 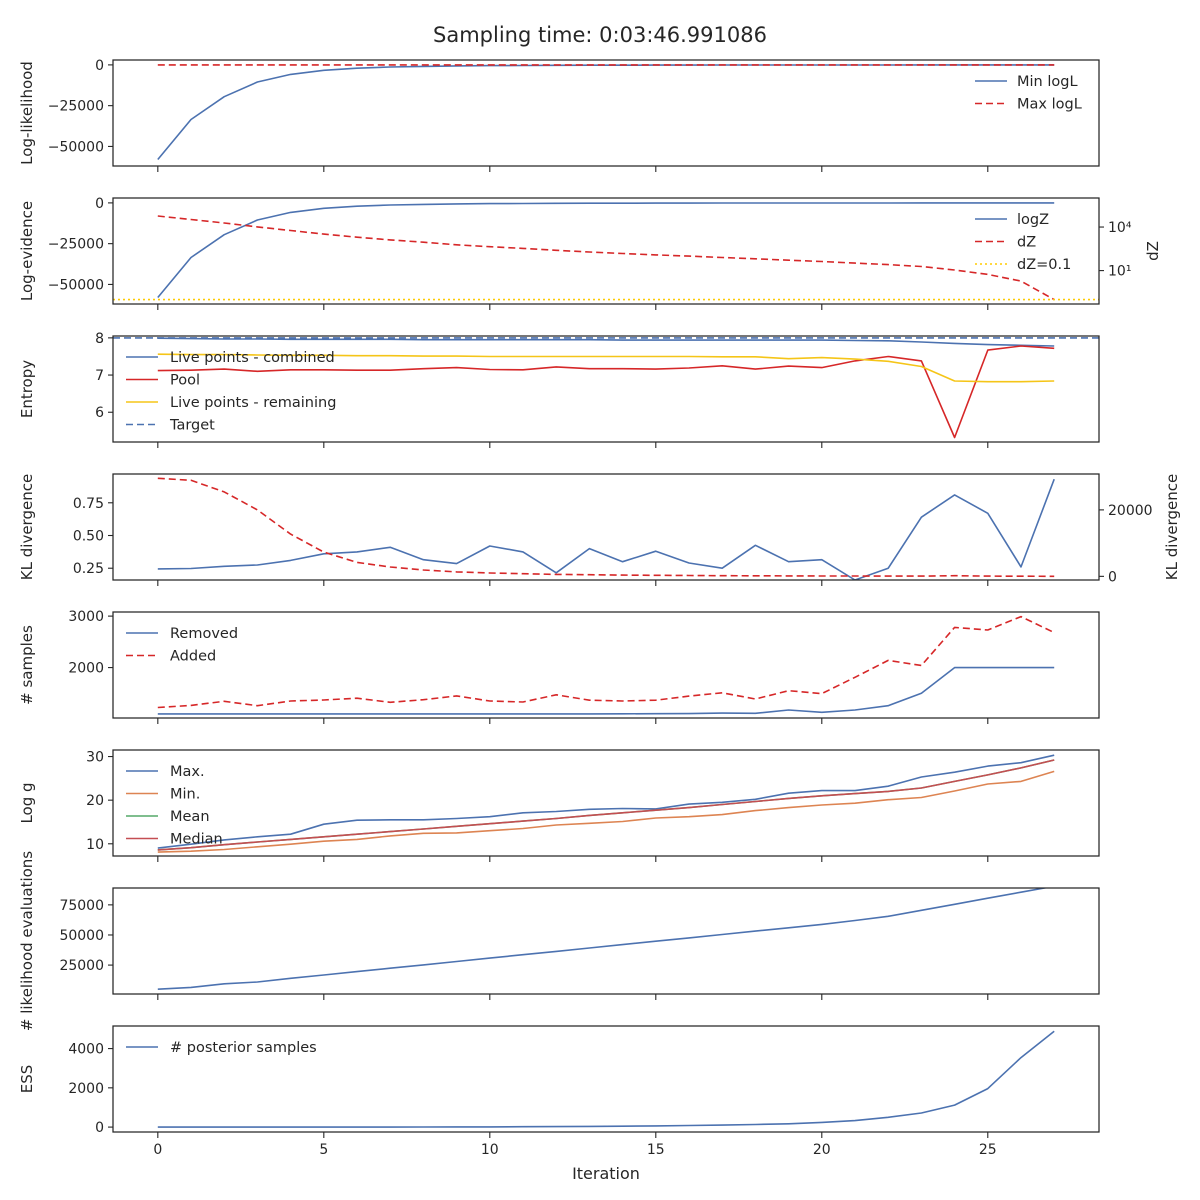 What do you see at coordinates (76, 245) in the screenshot?
I see `y-tick-label: −25000` at bounding box center [76, 245].